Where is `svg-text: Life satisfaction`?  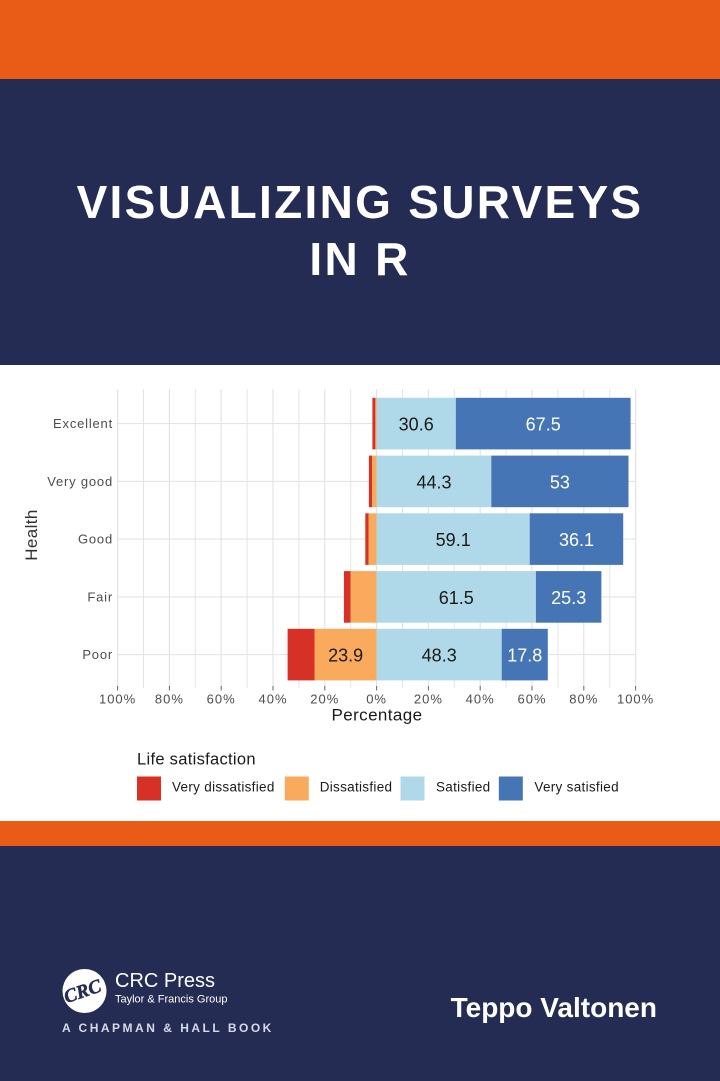 svg-text: Life satisfaction is located at coordinates (196, 760).